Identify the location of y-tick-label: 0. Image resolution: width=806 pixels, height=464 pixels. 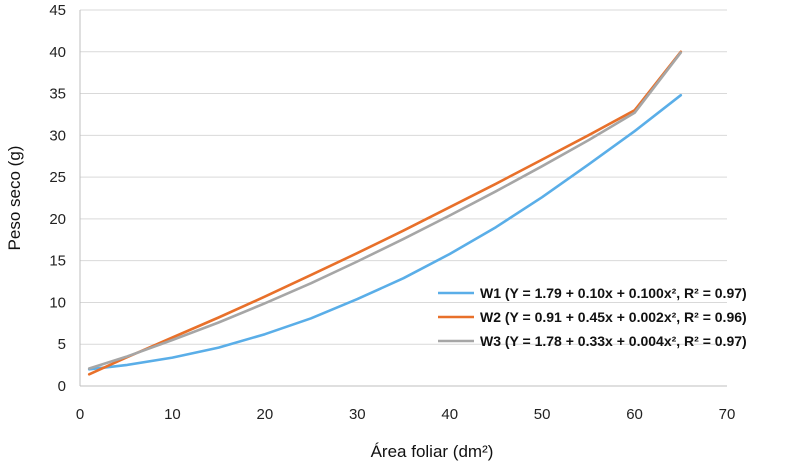
(62, 386).